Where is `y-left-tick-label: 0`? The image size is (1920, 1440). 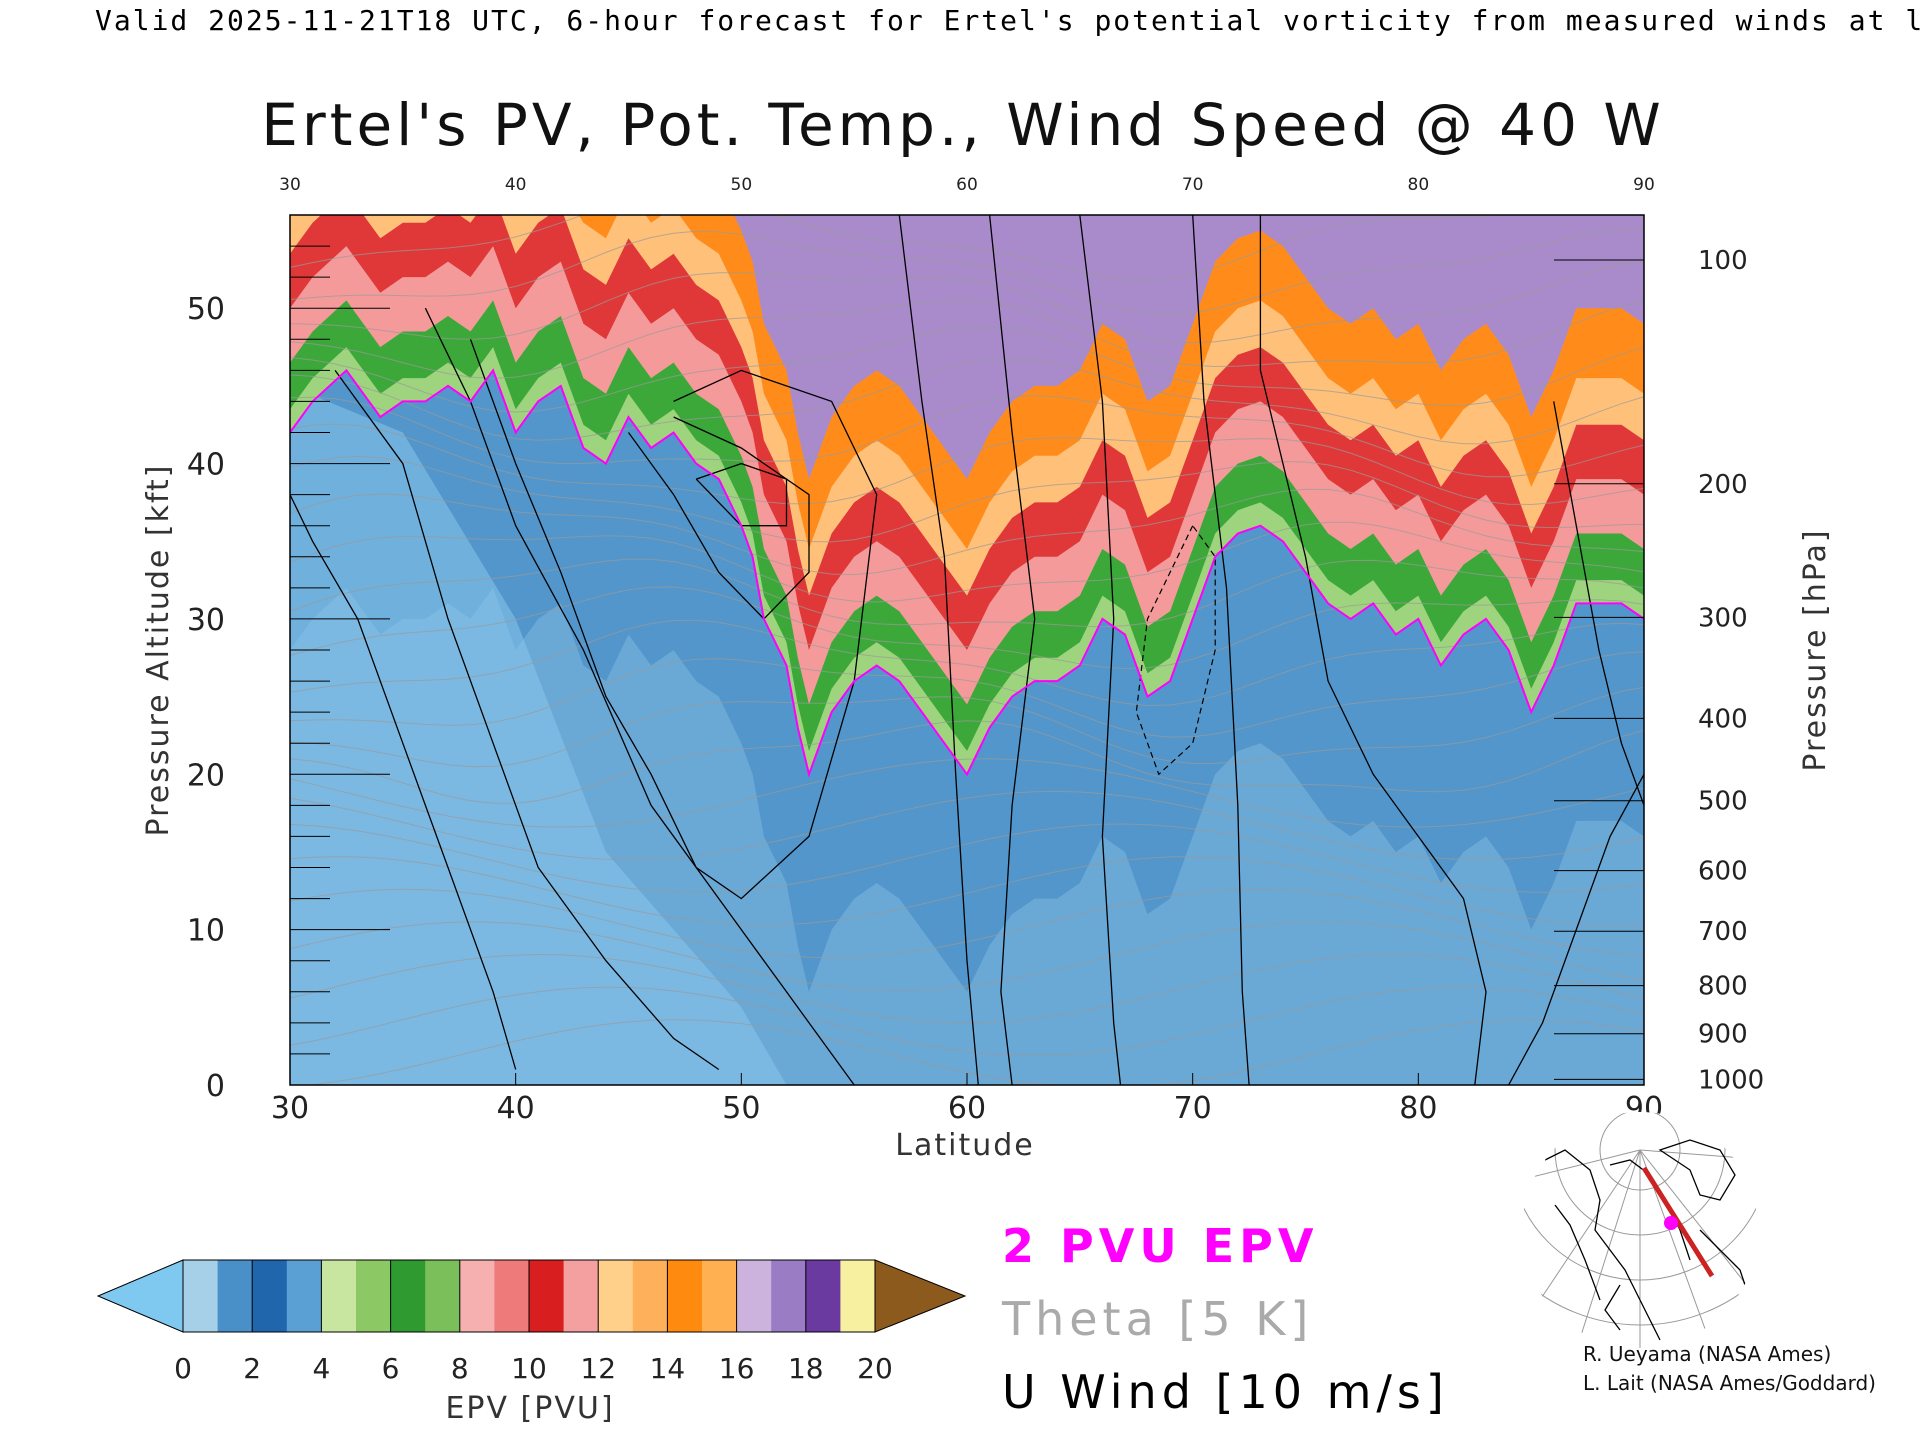
y-left-tick-label: 0 is located at coordinates (215, 1086).